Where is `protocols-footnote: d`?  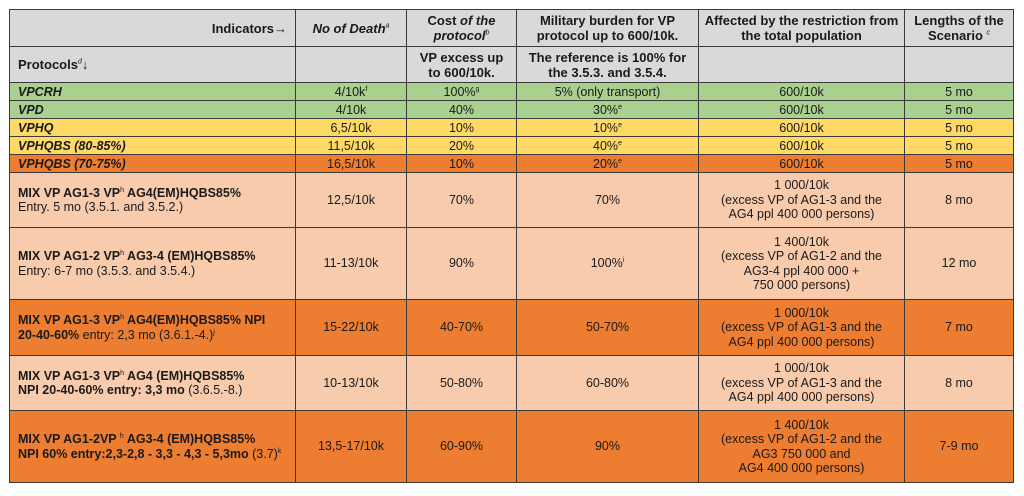
protocols-footnote: d is located at coordinates (79, 62).